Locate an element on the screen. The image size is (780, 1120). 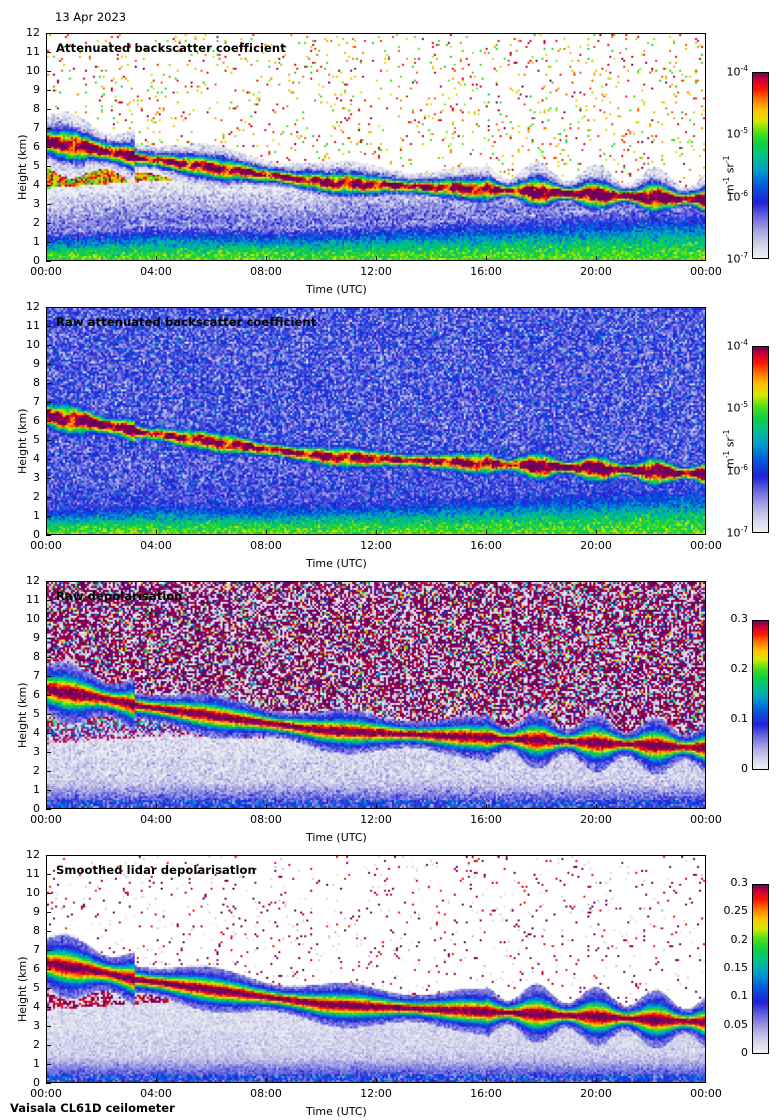
colorbar-tick-label-1: 10⁻⁵ is located at coordinates (737, 407).